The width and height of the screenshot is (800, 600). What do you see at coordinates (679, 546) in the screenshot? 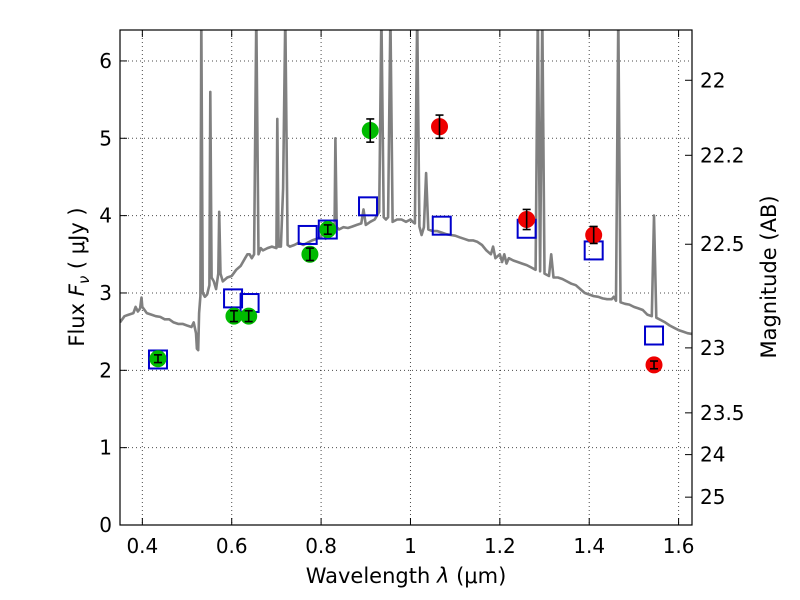
I see `x-tick-label: 1.6` at bounding box center [679, 546].